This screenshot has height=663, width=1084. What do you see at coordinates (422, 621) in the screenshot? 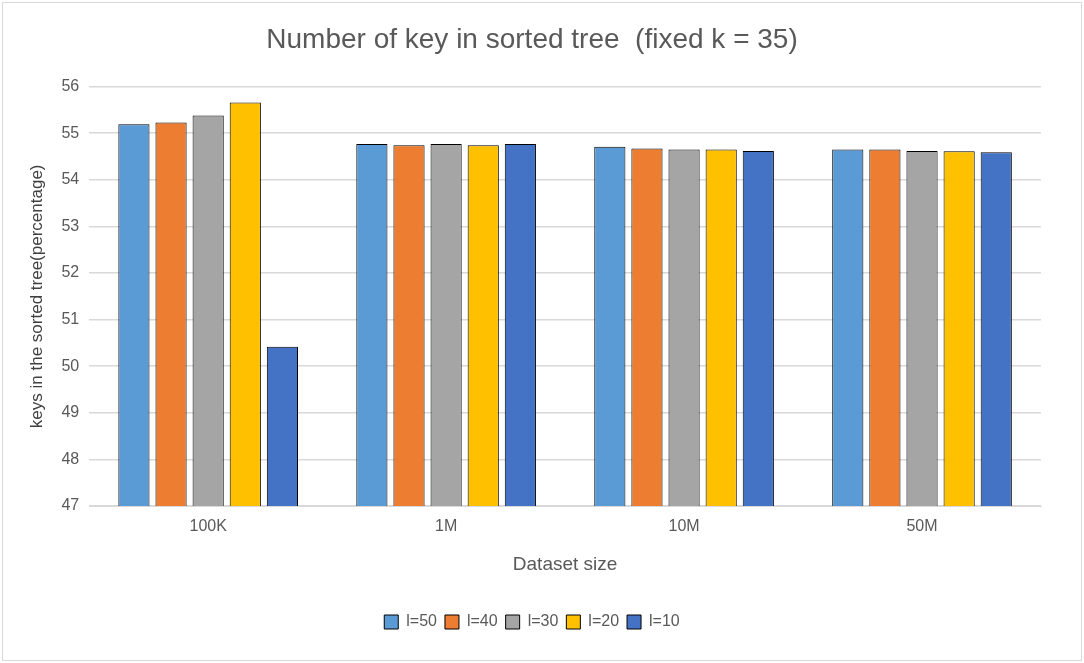
I see `legend-label: l=50` at bounding box center [422, 621].